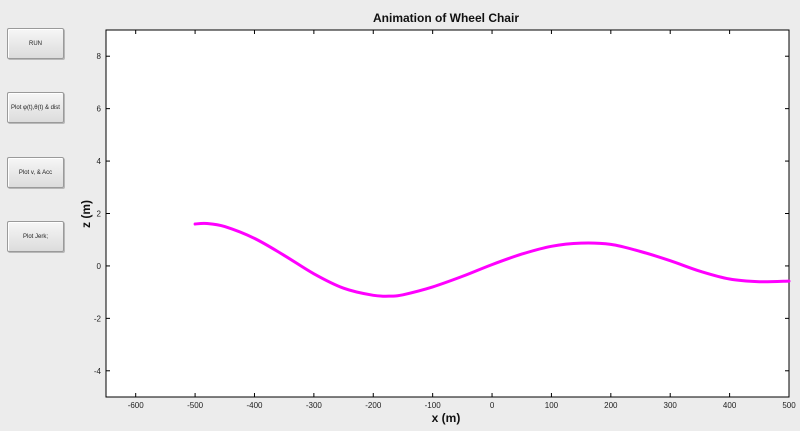  I want to click on y-tick-label: 6, so click(99, 109).